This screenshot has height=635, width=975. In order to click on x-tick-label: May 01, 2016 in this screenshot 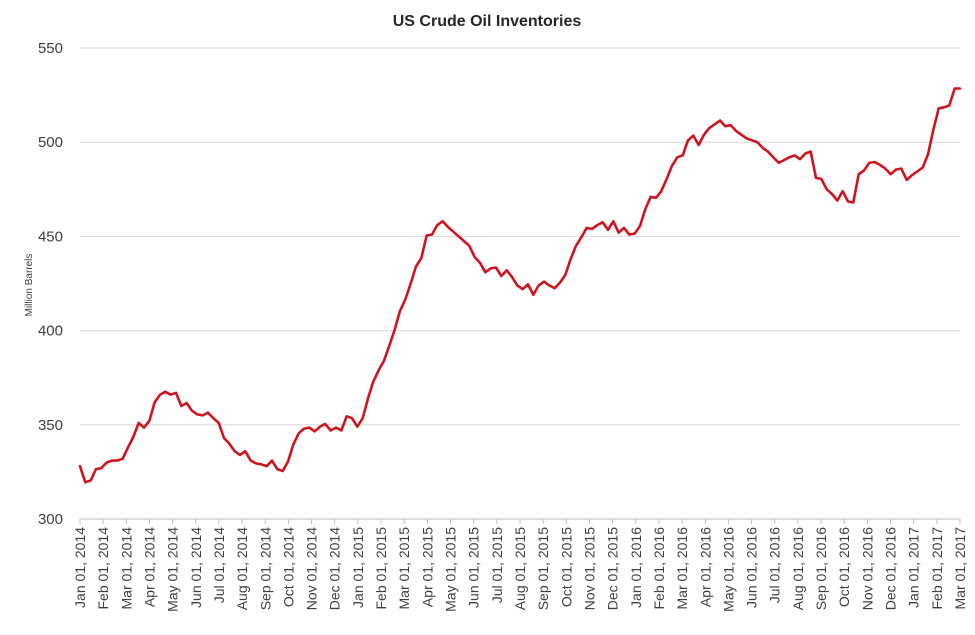, I will do `click(728, 569)`.